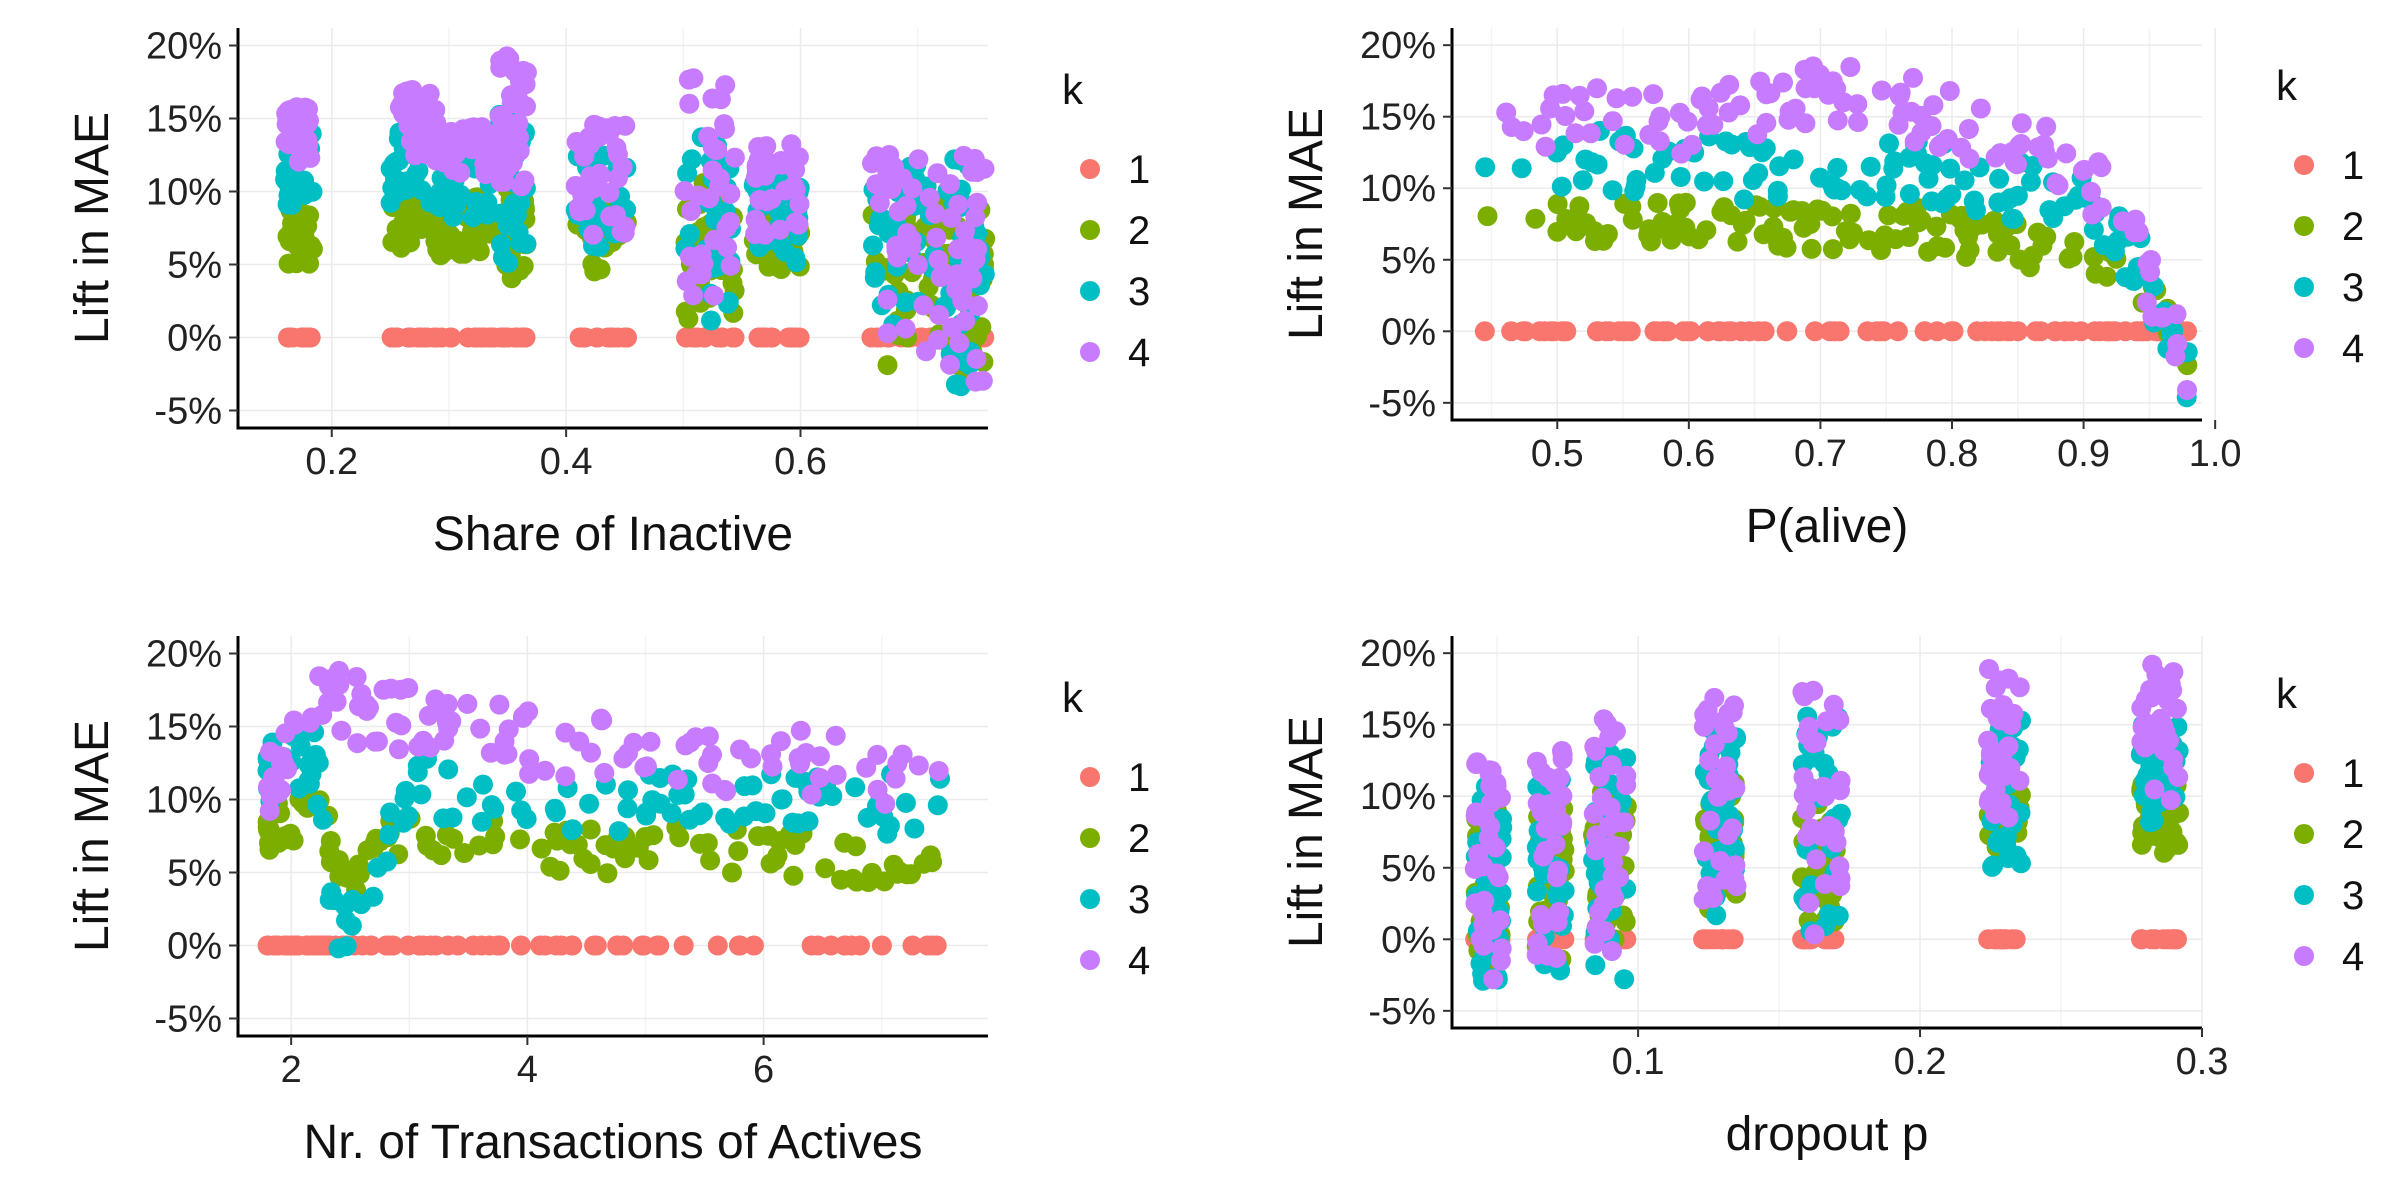  I want to click on x-tick-label: 0.5, so click(1557, 454).